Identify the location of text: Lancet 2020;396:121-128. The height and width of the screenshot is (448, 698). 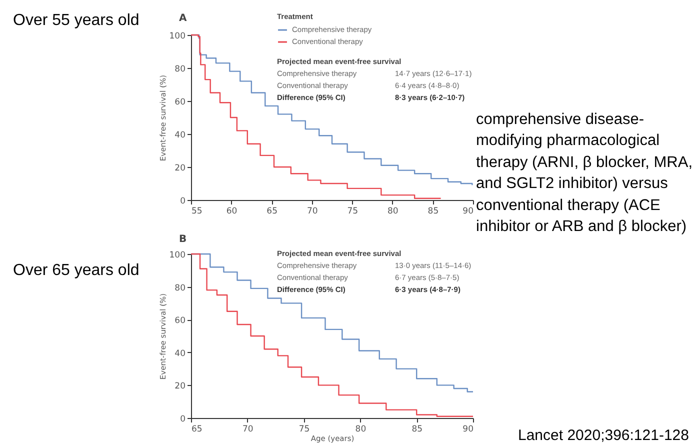
(603, 435).